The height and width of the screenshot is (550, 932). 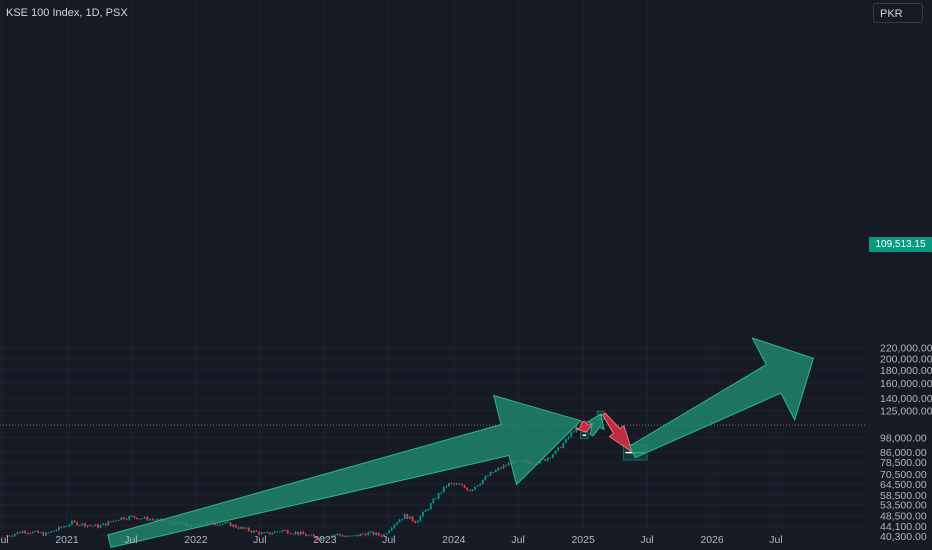 I want to click on y-tick-label: 58,500.00, so click(x=903, y=496).